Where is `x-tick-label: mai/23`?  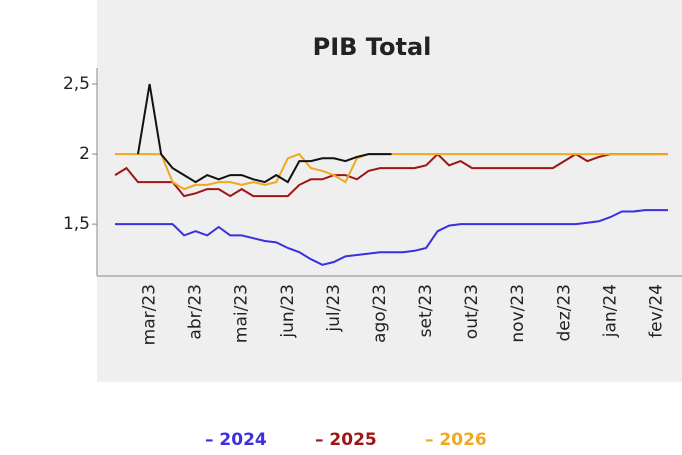 x-tick-label: mai/23 is located at coordinates (242, 313).